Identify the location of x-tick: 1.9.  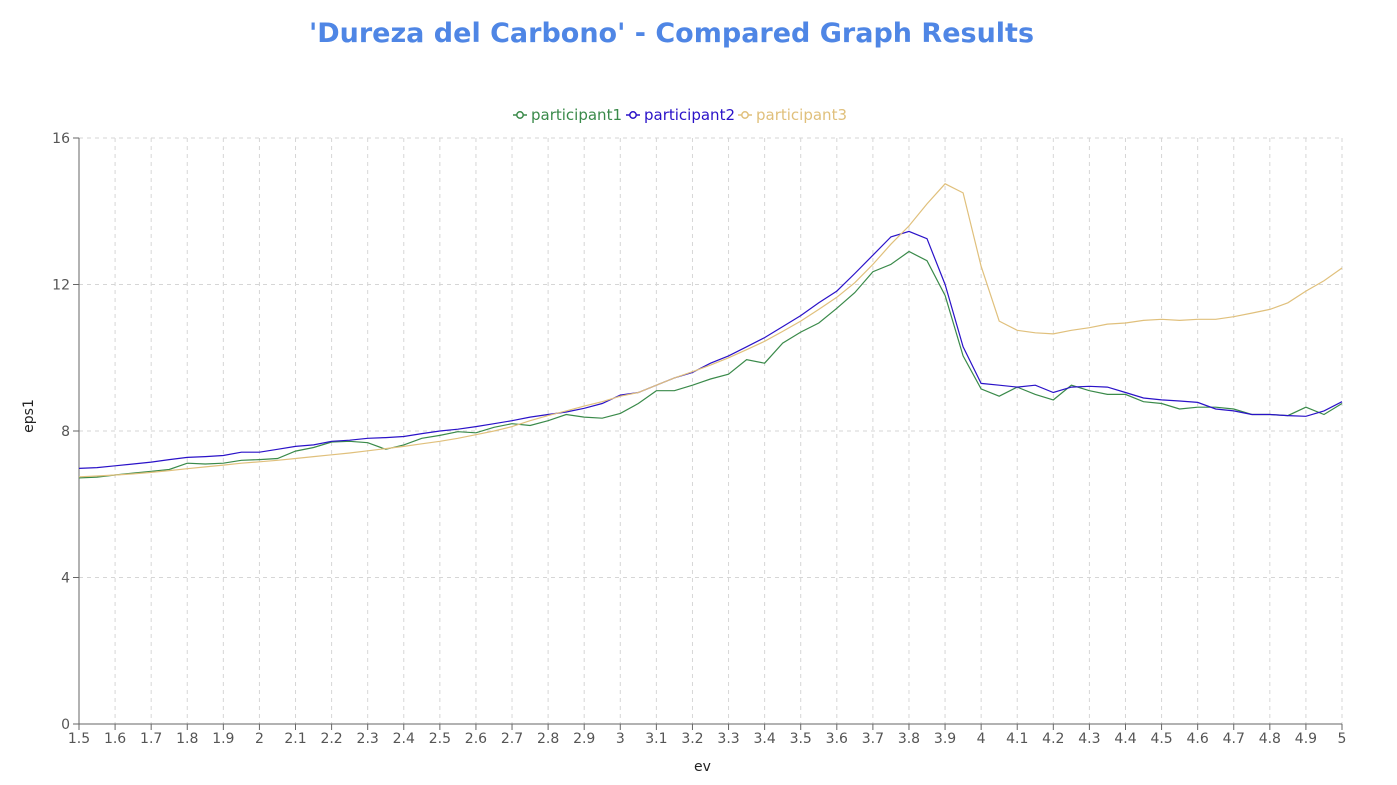
(223, 735).